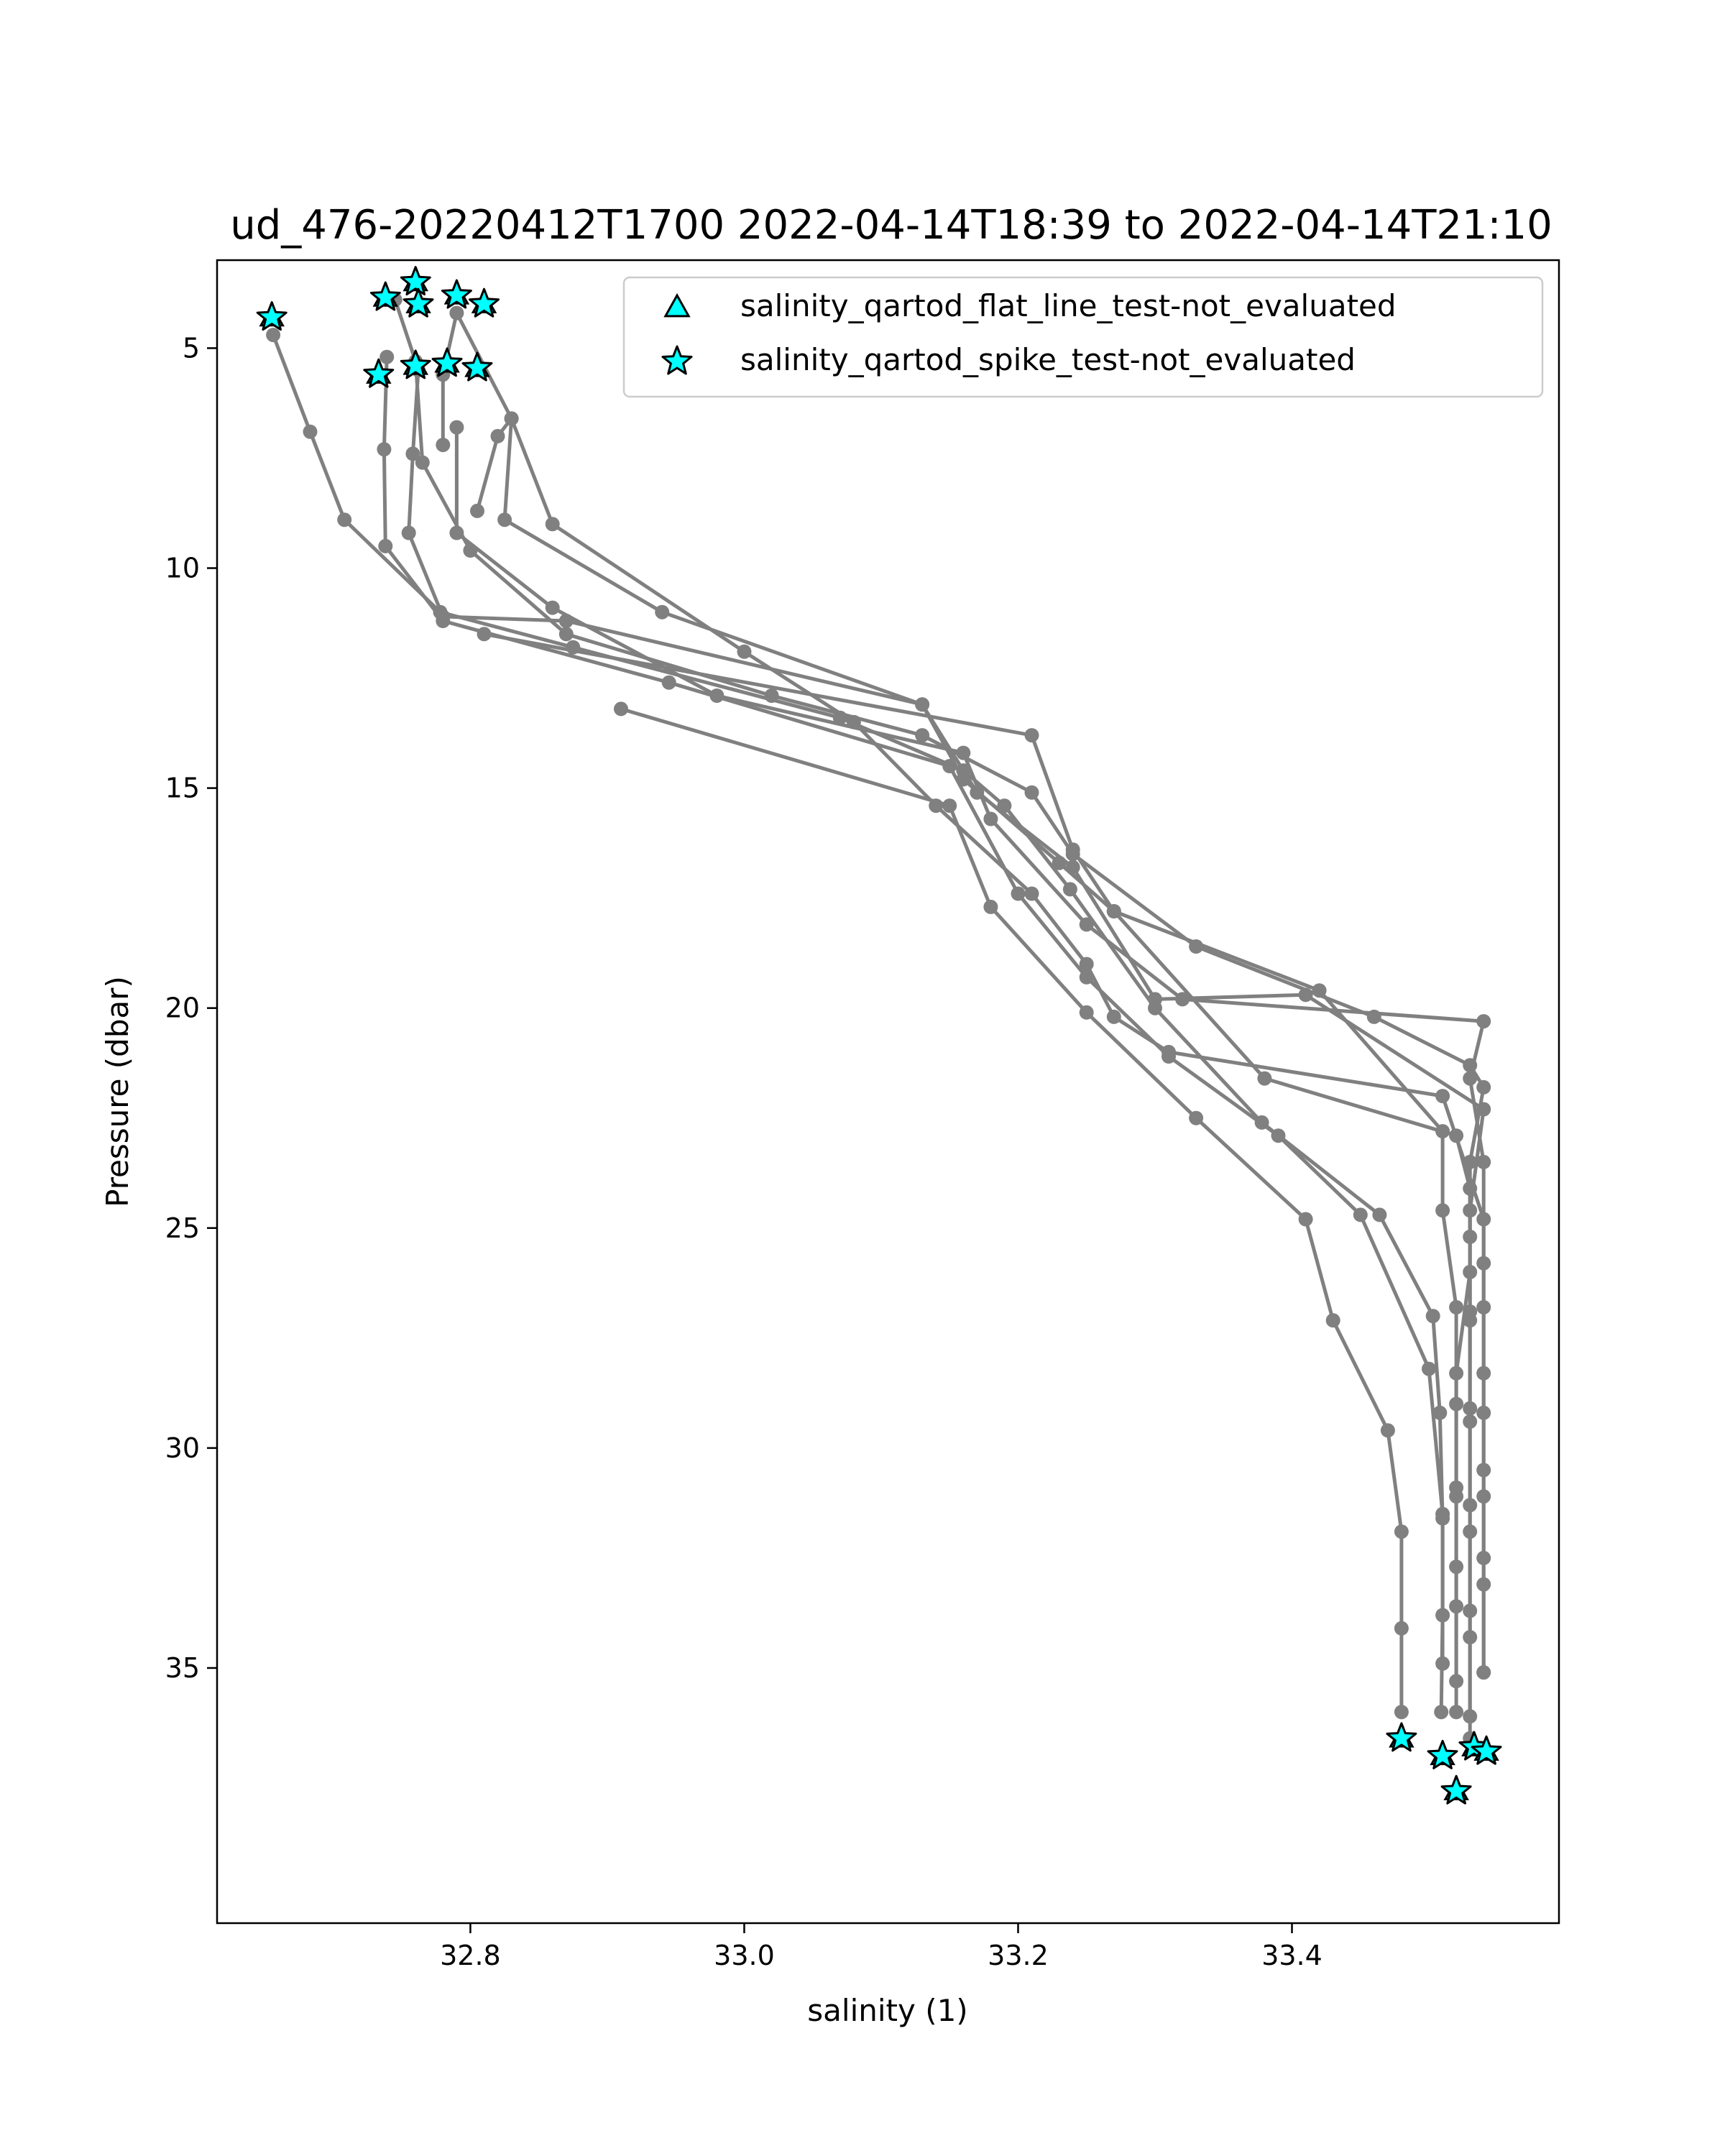 The height and width of the screenshot is (2156, 1725). Describe the element at coordinates (182, 1448) in the screenshot. I see `y-tick-label: 30` at that location.